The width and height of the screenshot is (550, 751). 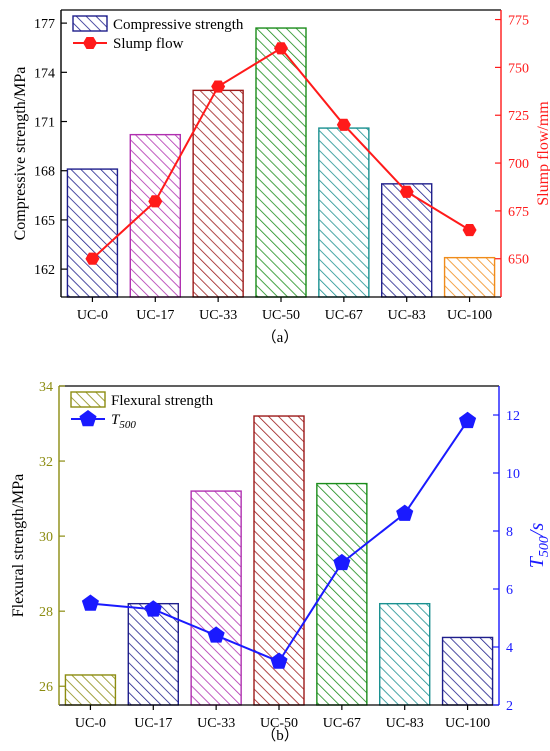 I want to click on right-tick-label: 6, so click(x=509, y=590).